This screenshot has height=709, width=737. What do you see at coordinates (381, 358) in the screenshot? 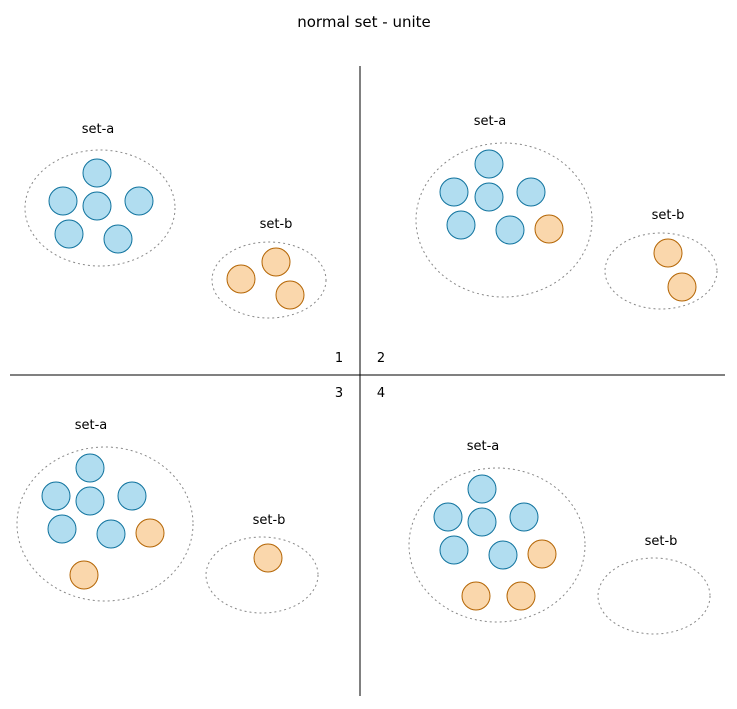
I see `quadrant-2-number: 2` at bounding box center [381, 358].